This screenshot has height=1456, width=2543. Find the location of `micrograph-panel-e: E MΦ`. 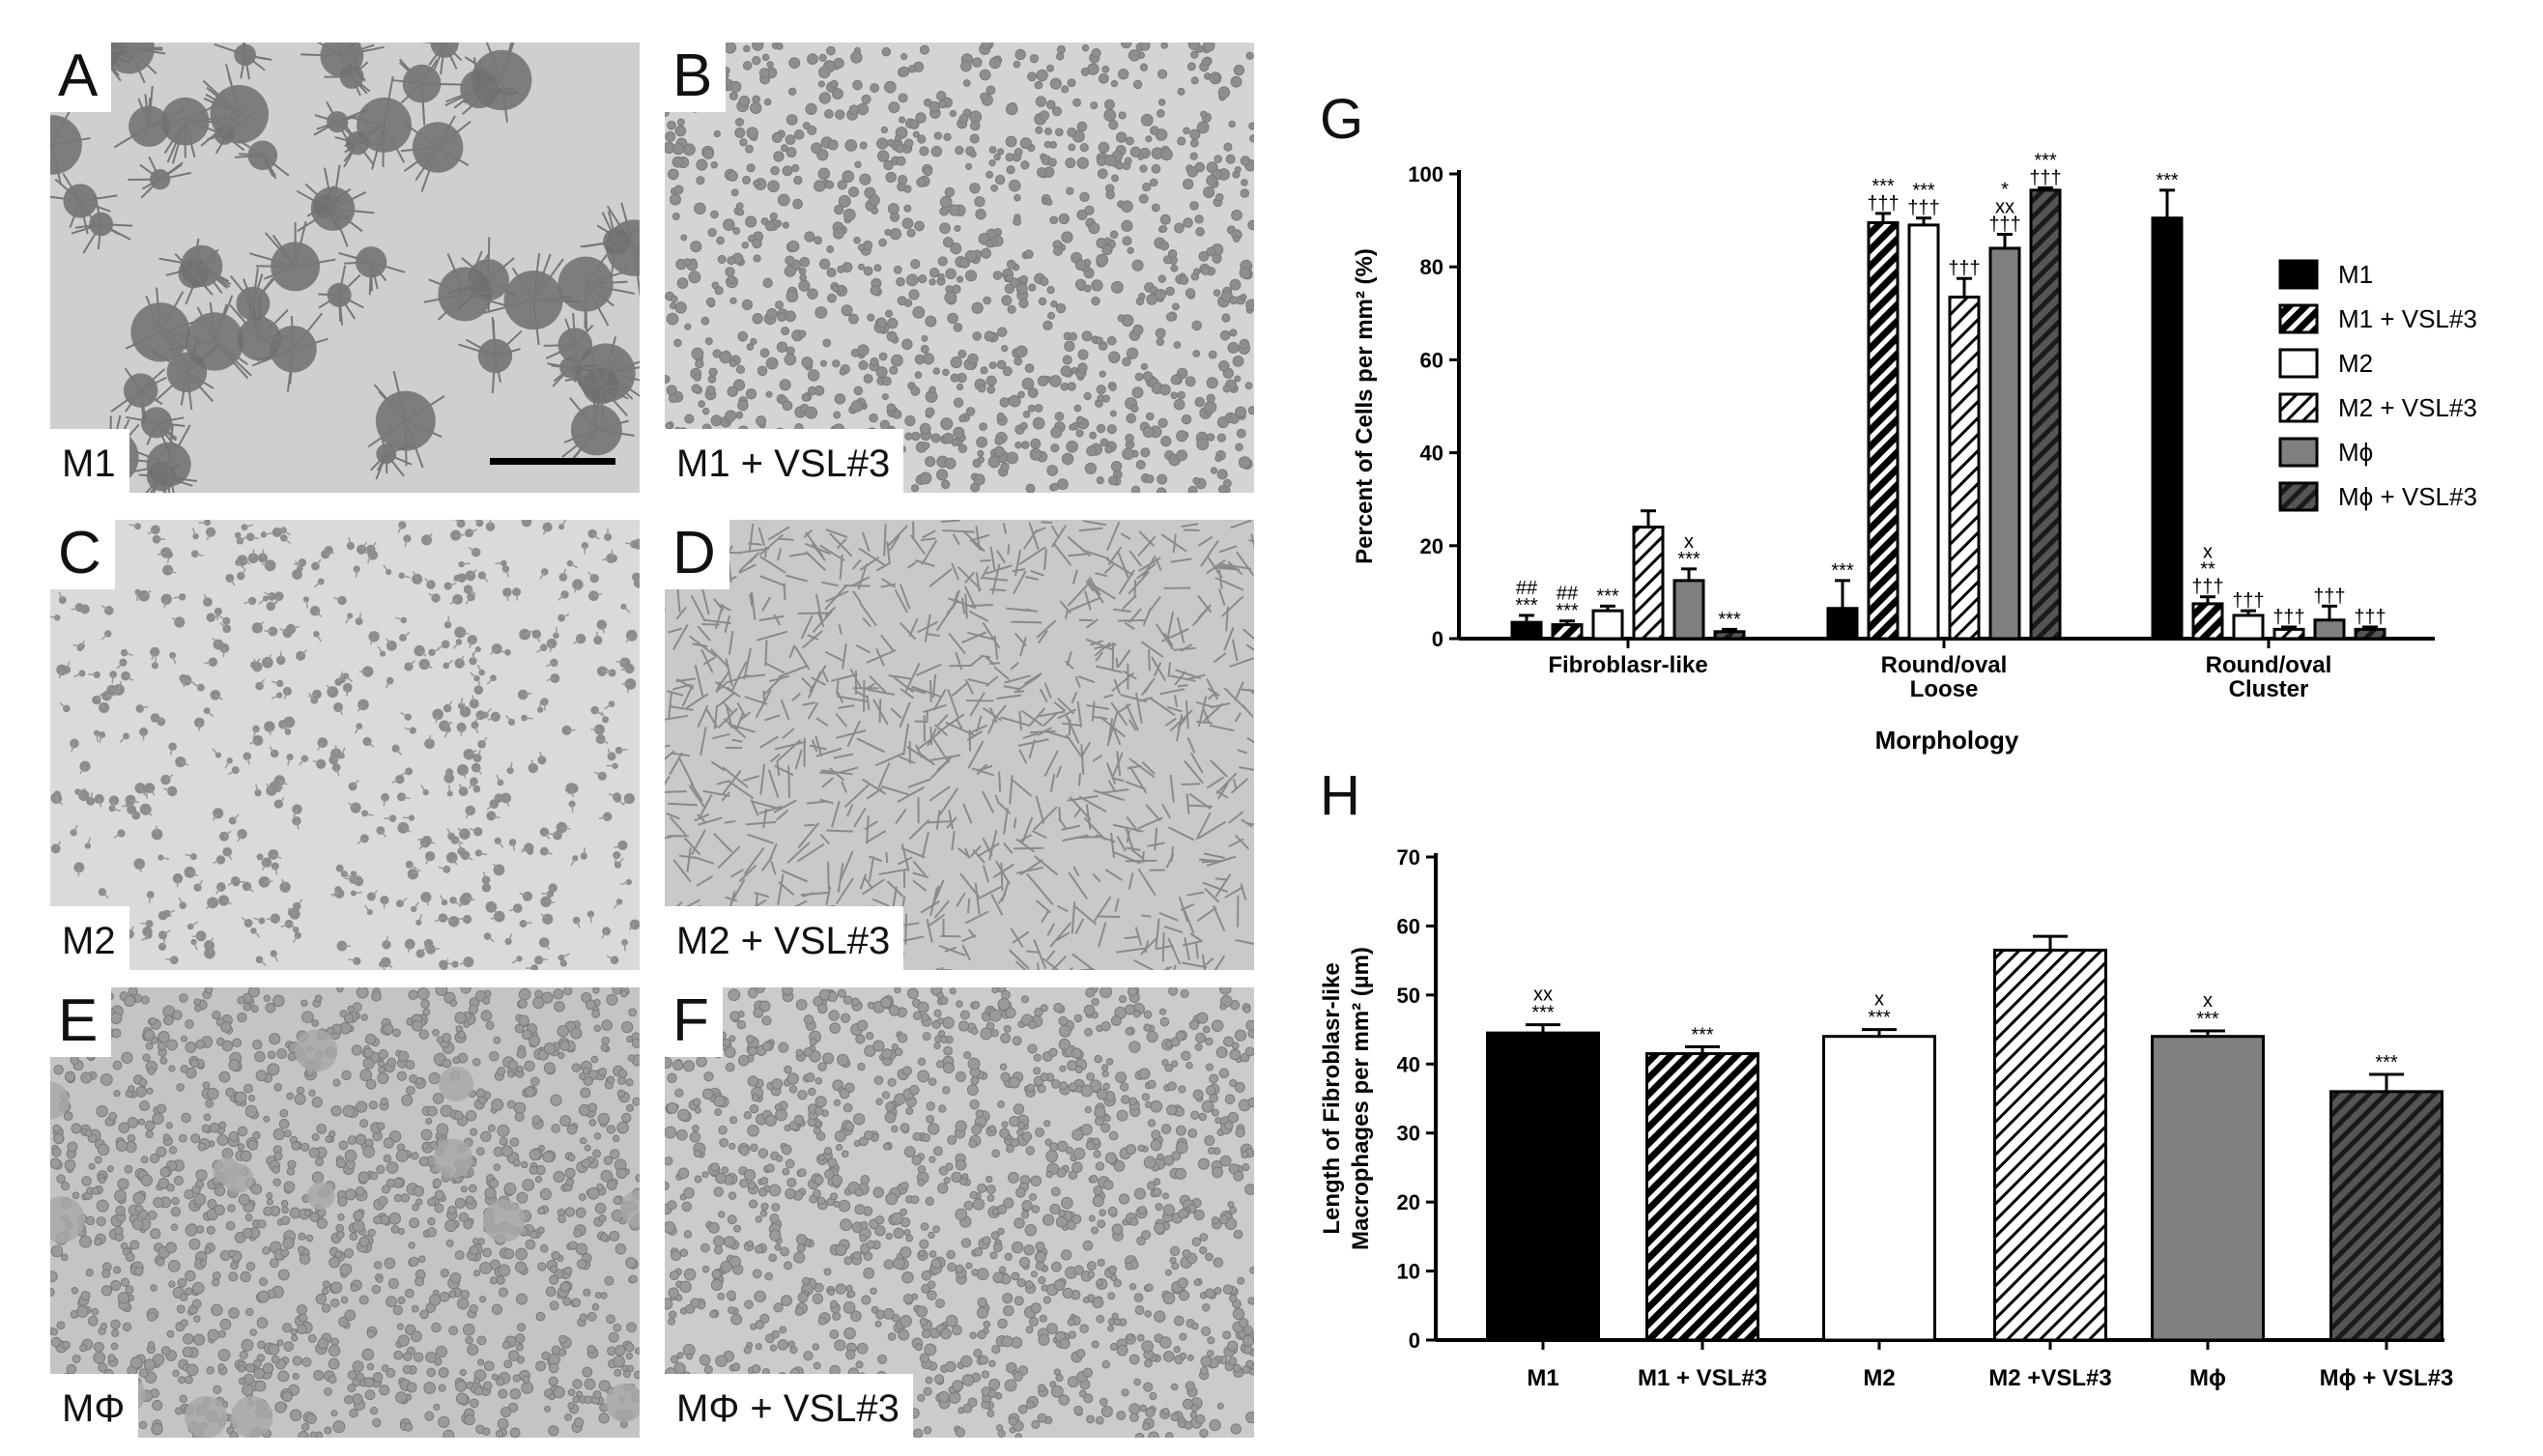

micrograph-panel-e: E MΦ is located at coordinates (345, 1213).